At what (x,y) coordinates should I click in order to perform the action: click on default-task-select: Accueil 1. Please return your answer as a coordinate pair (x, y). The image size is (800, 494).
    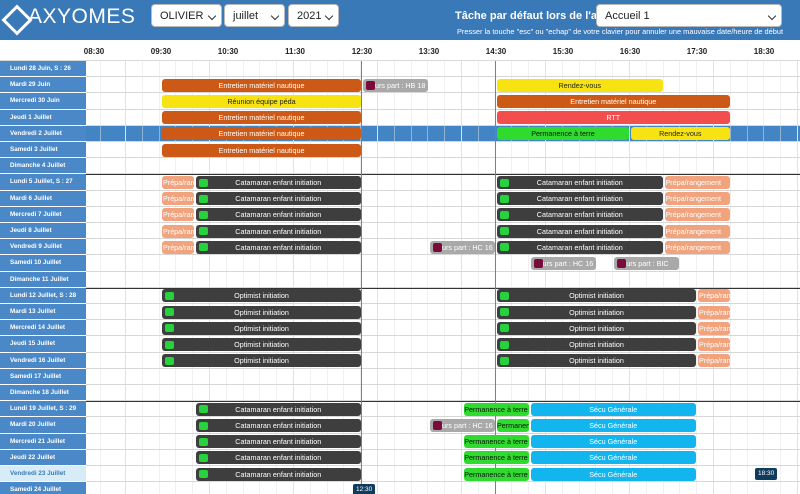
    Looking at the image, I should click on (689, 15).